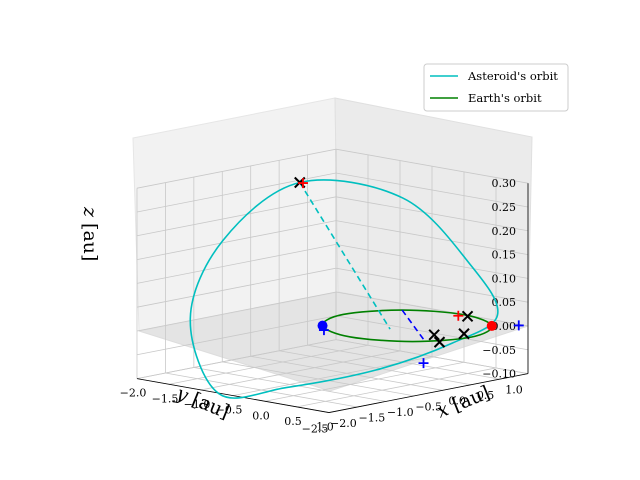 This screenshot has height=480, width=640. I want to click on x-axis-label: x [au], so click(463, 402).